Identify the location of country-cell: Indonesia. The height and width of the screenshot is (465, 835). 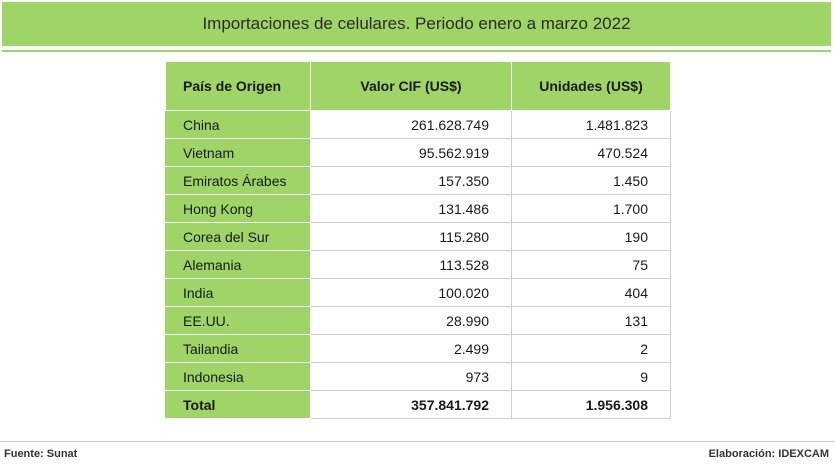
(238, 376).